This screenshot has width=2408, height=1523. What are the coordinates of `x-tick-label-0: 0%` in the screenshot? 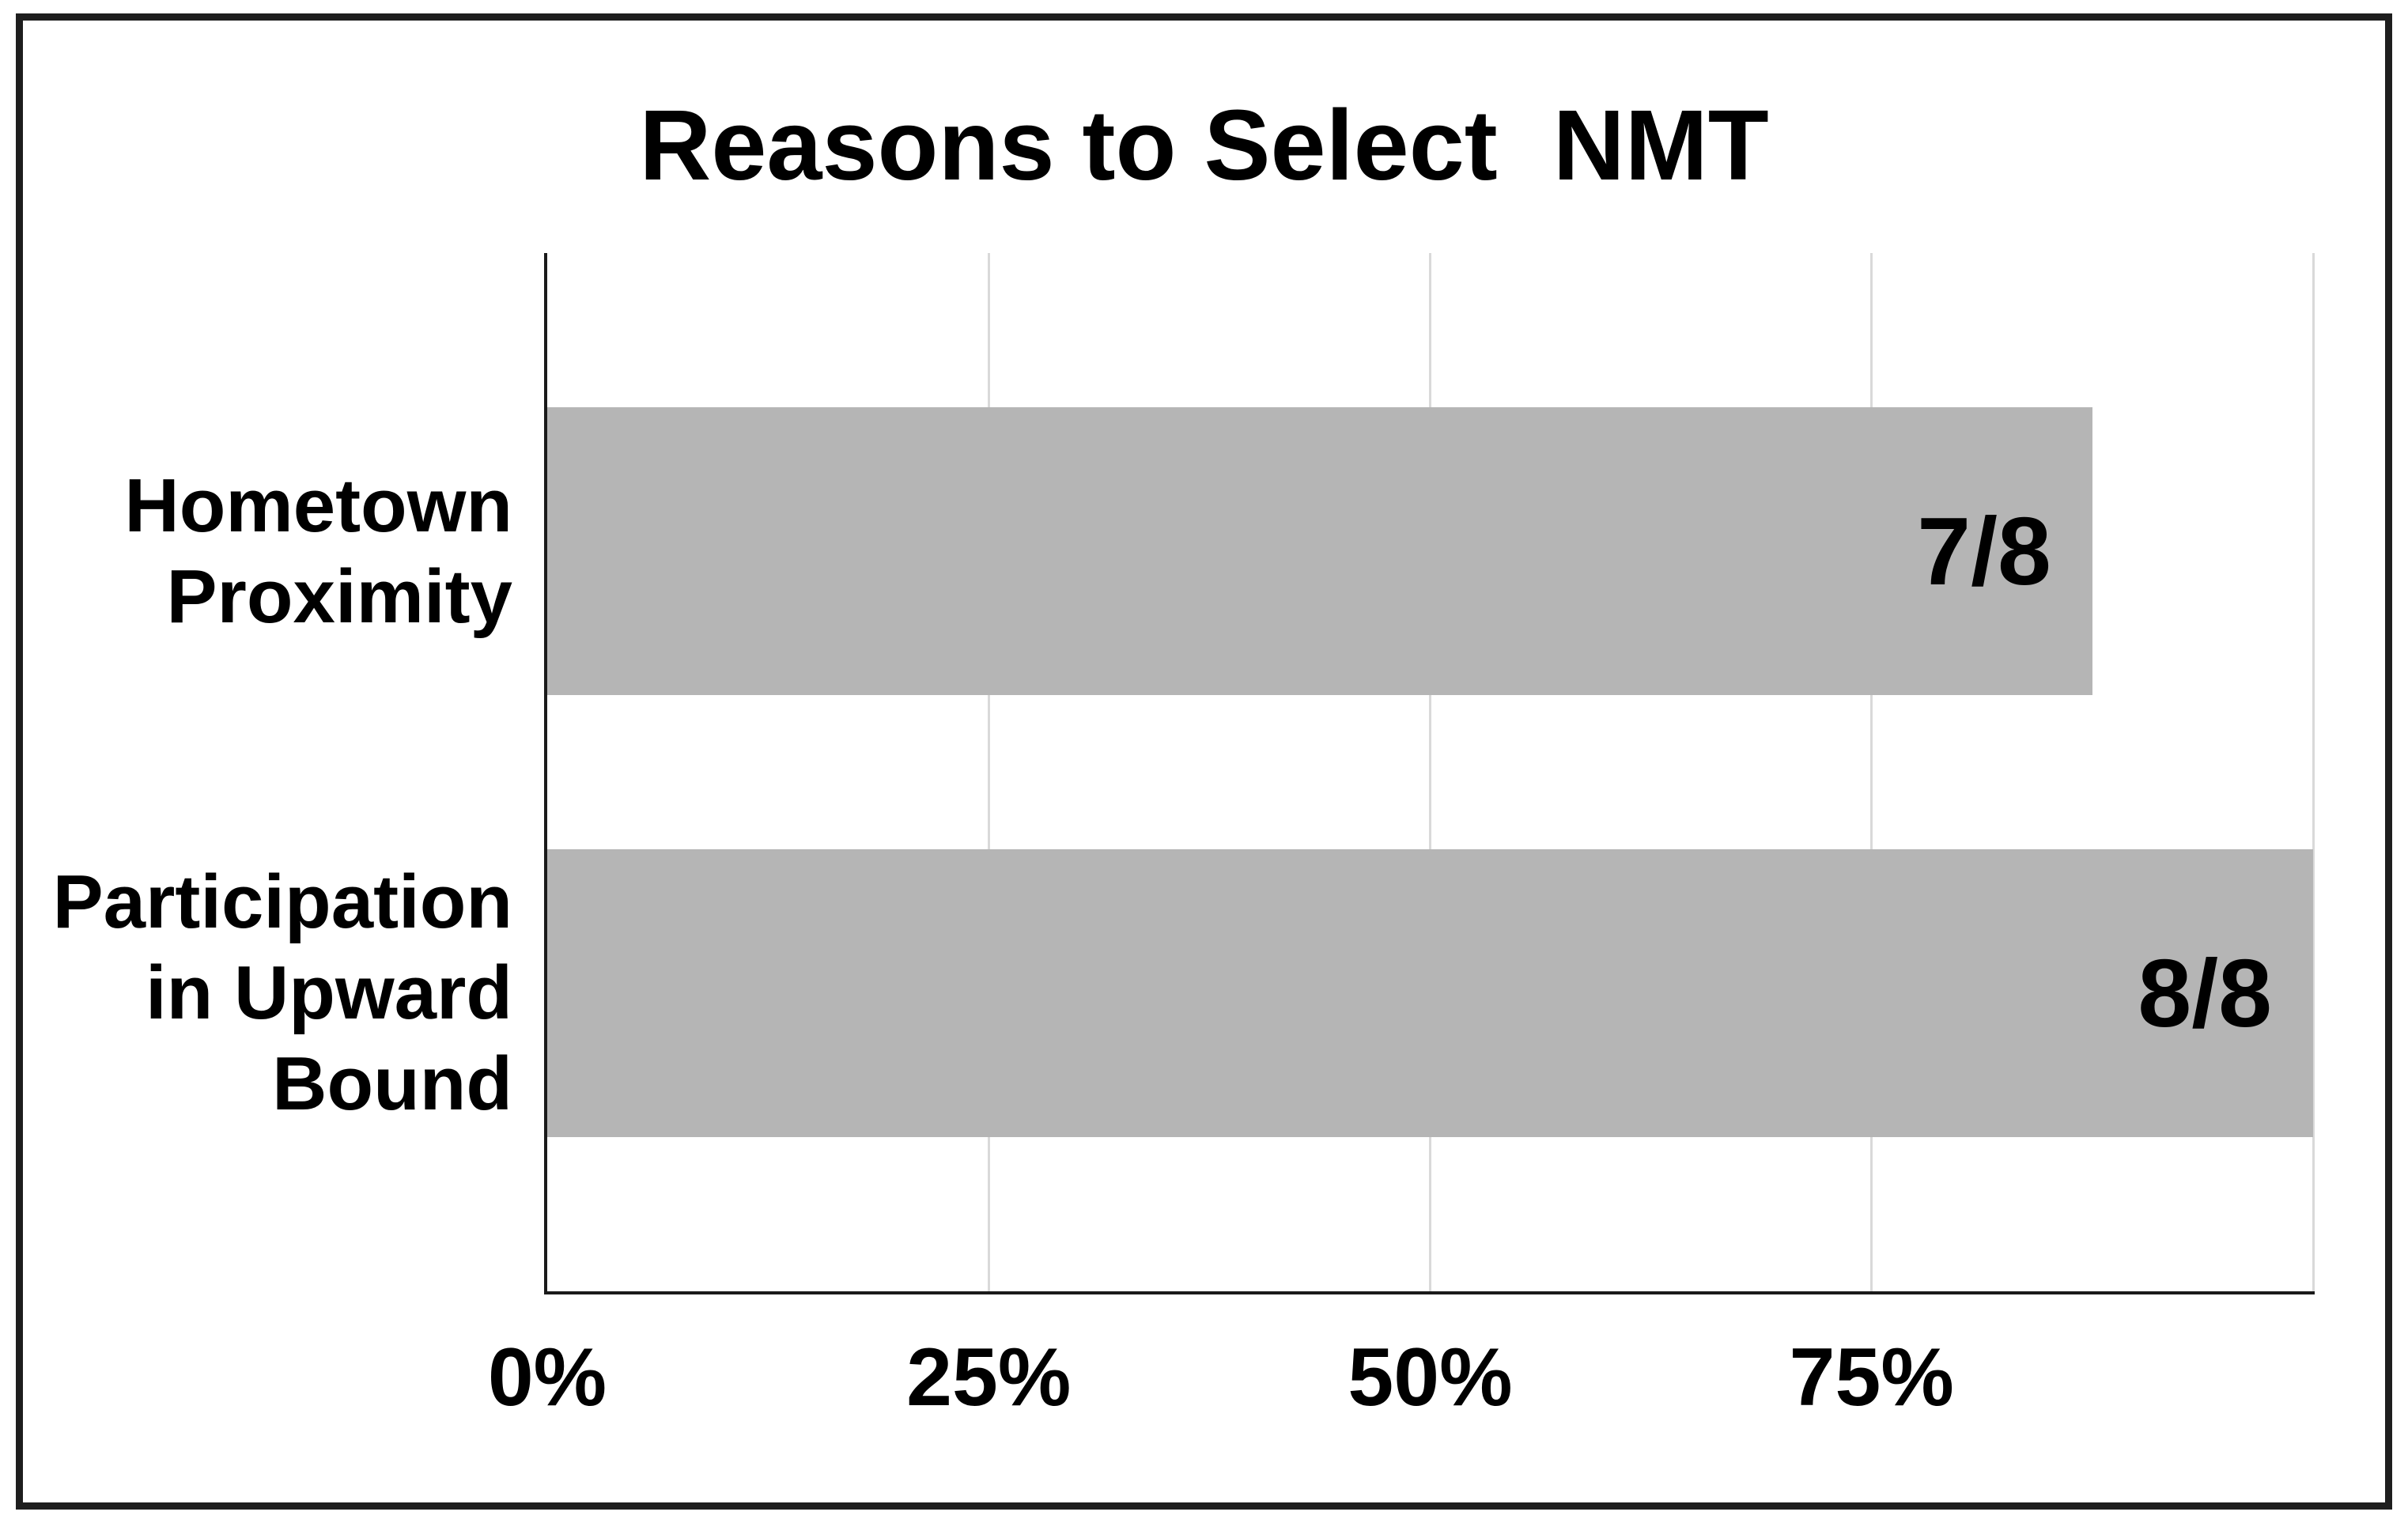 It's located at (547, 1377).